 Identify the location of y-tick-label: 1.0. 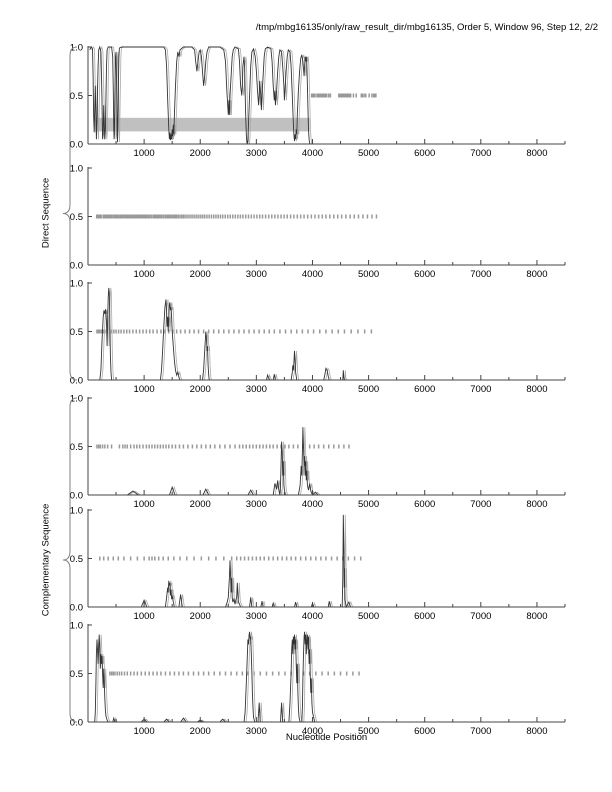
(76, 169).